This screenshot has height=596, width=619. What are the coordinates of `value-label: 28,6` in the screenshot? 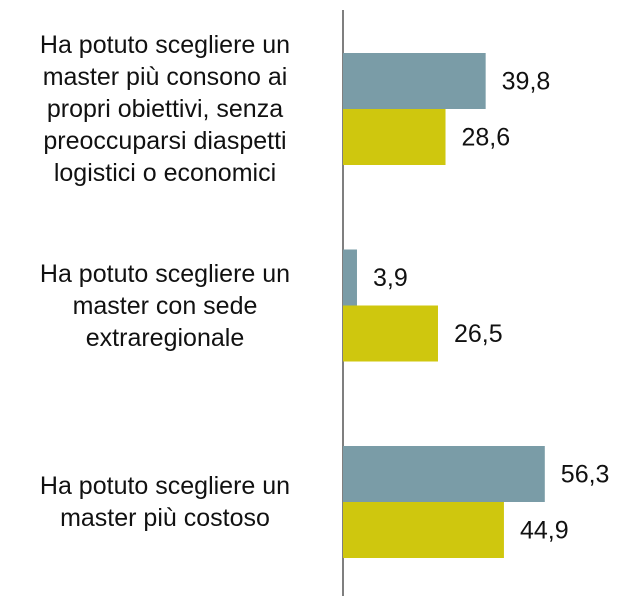 It's located at (486, 138).